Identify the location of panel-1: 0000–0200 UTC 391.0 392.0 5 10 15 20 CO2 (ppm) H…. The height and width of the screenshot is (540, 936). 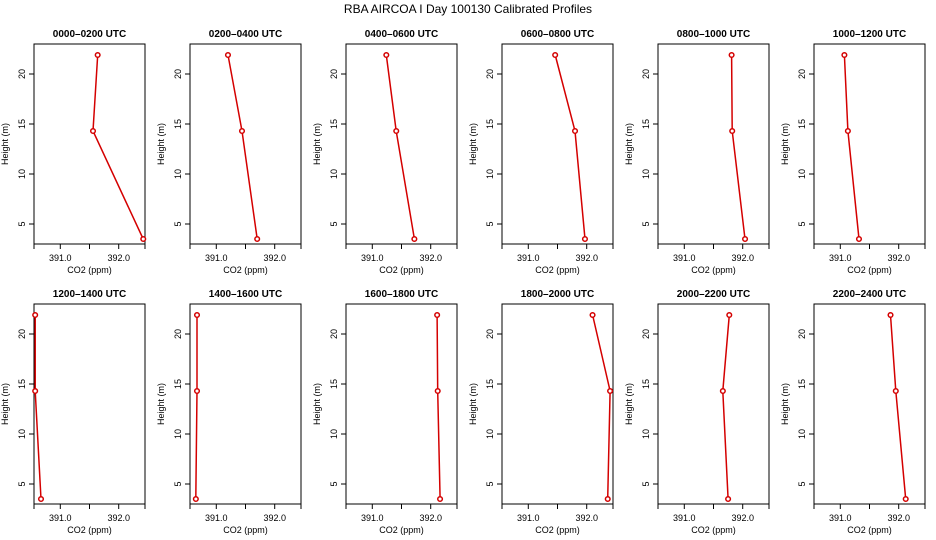
(73, 152).